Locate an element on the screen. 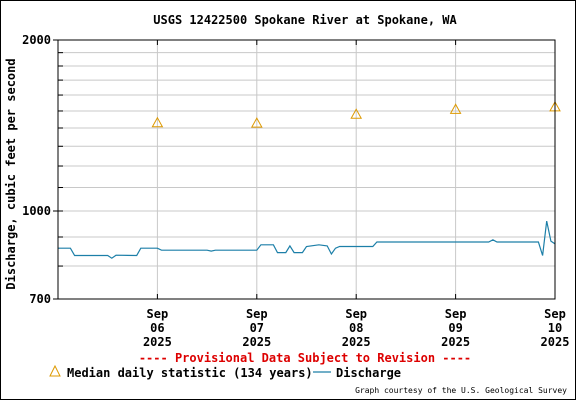 The width and height of the screenshot is (576, 400). legend-median-label: Median daily statistic (134 years) is located at coordinates (190, 373).